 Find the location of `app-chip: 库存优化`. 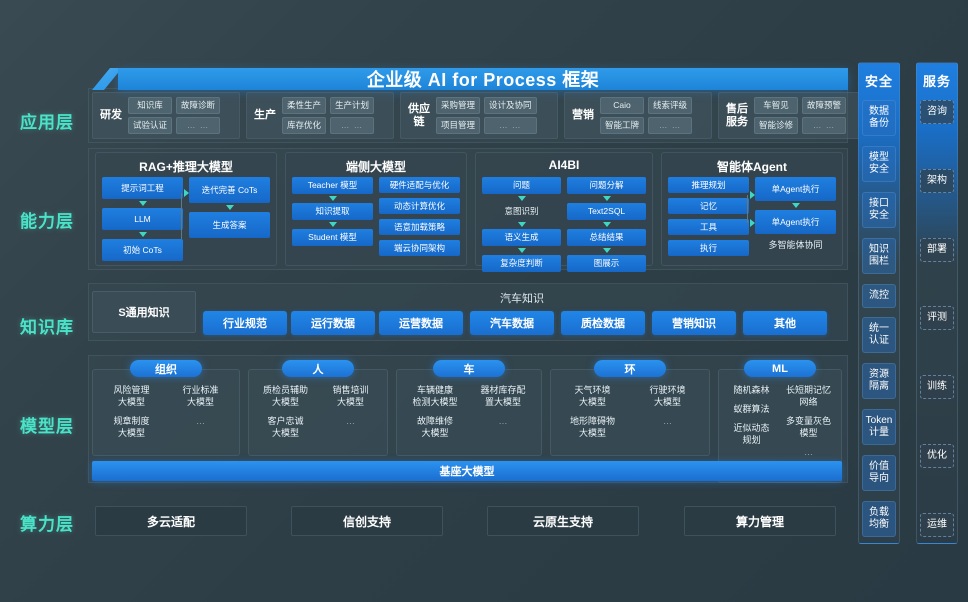

app-chip: 库存优化 is located at coordinates (304, 125).